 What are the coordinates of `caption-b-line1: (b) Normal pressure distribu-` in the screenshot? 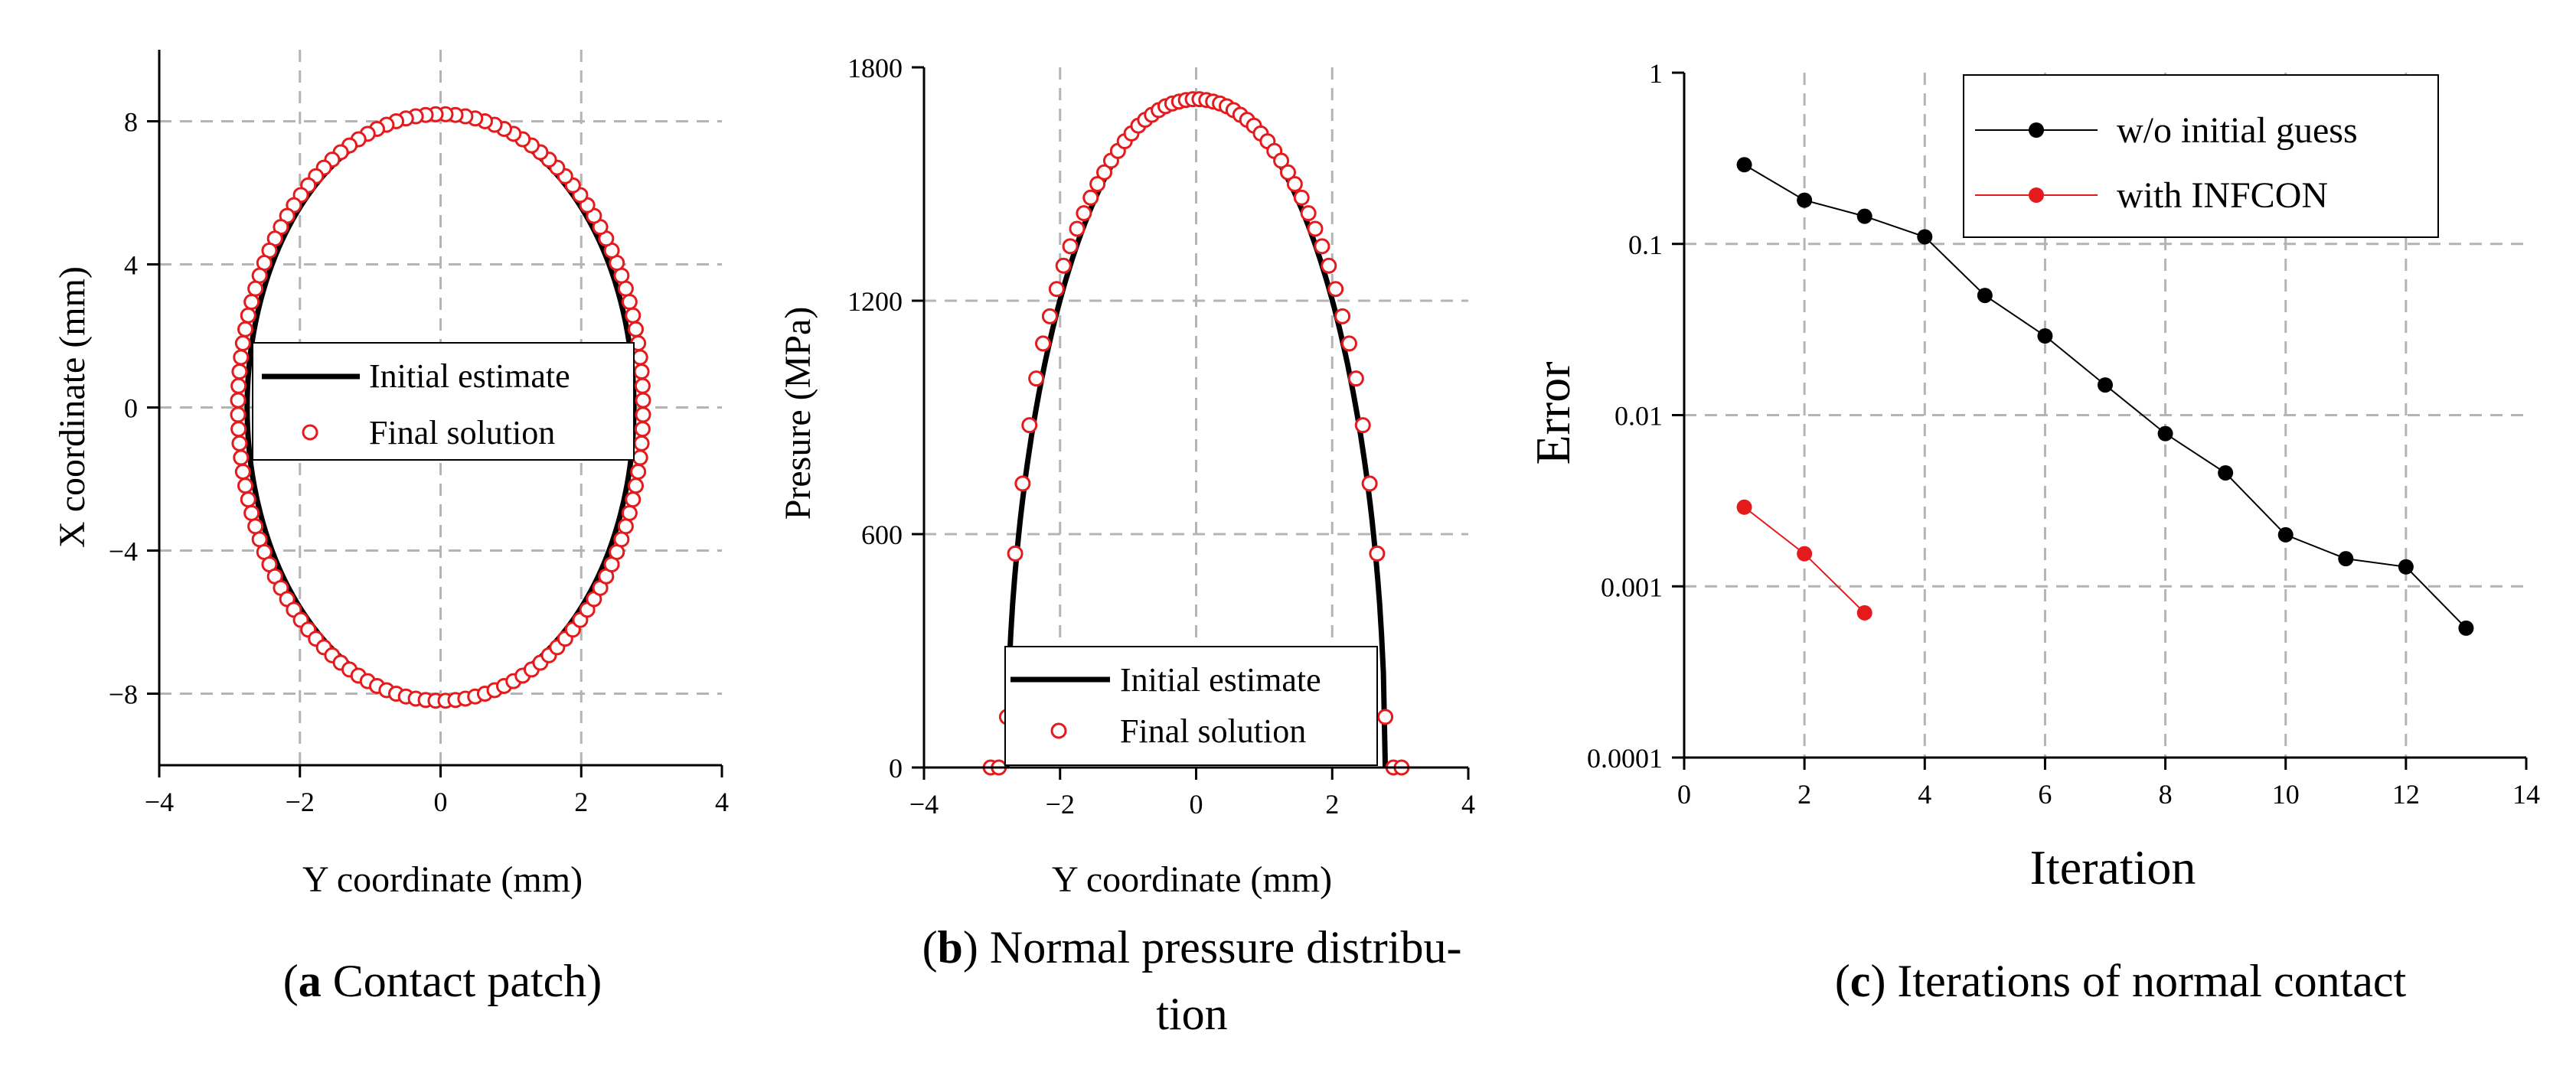 It's located at (1192, 947).